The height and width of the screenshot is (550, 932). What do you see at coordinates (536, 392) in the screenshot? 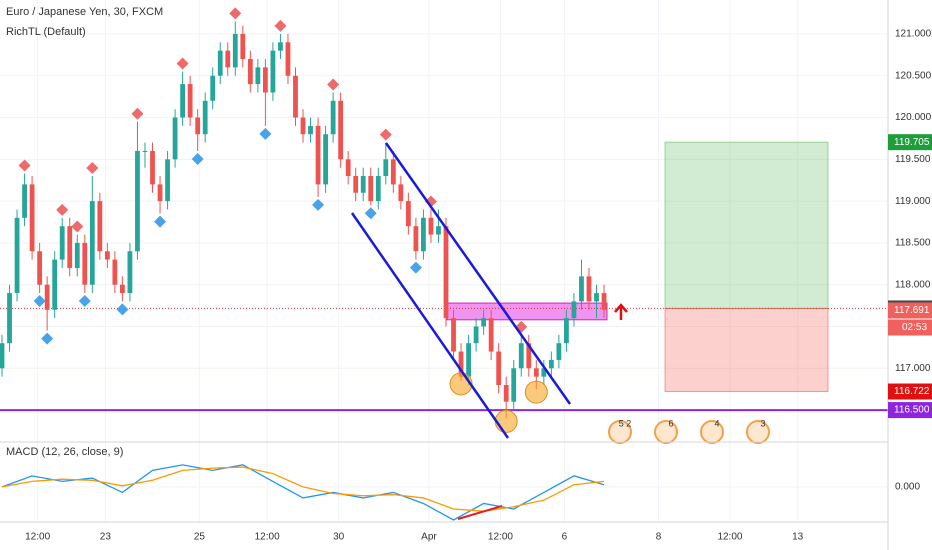
I see `pivot-circle` at bounding box center [536, 392].